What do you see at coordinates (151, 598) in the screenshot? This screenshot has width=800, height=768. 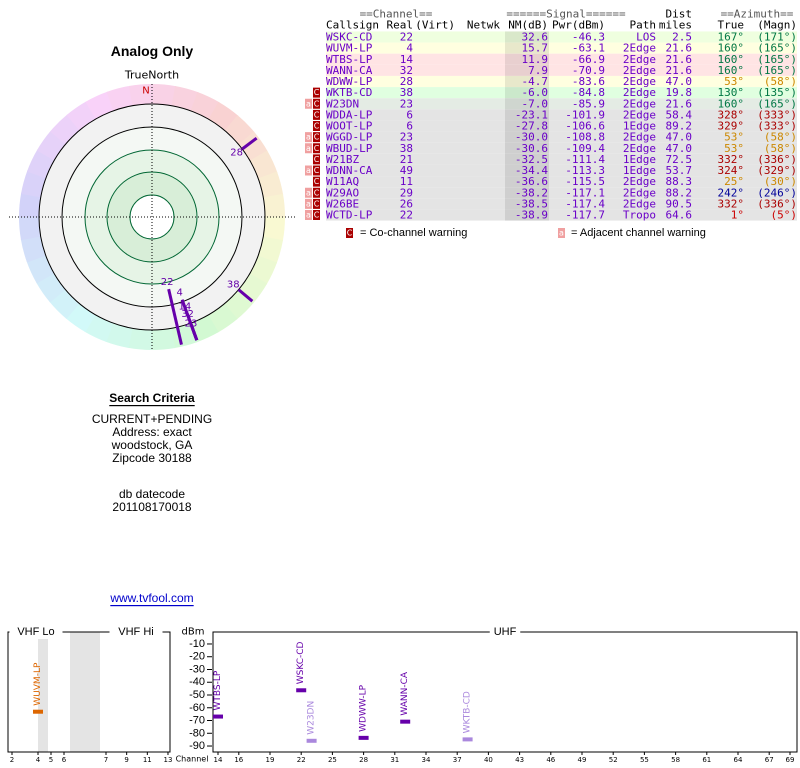 I see `site-link: www.tvfool.com` at bounding box center [151, 598].